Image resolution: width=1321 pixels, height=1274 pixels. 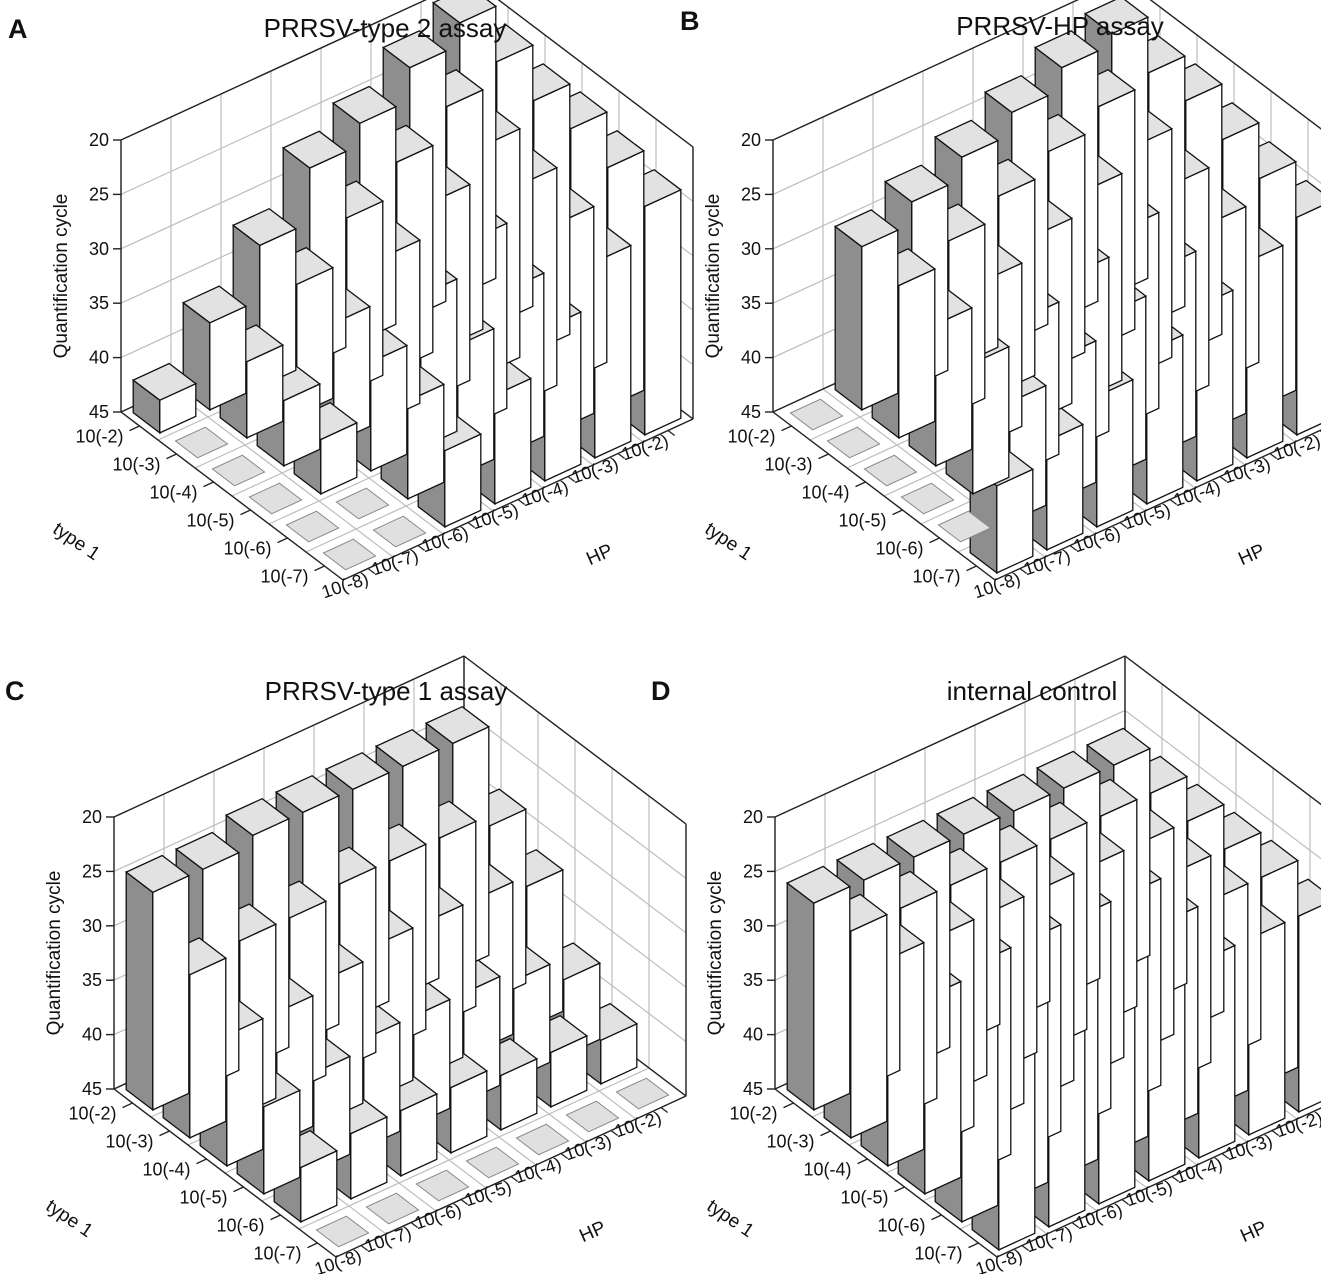 What do you see at coordinates (203, 1198) in the screenshot?
I see `y-tick-label: 10(-5)` at bounding box center [203, 1198].